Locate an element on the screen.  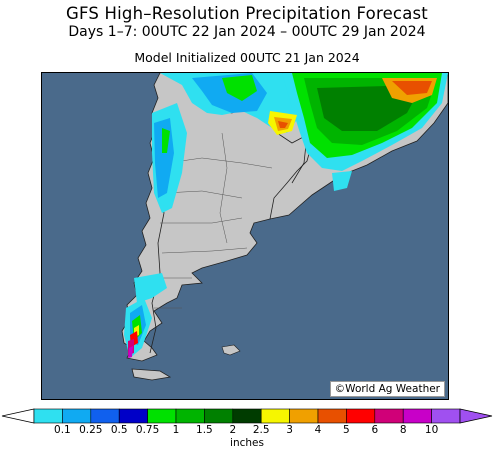
map-credit: ©World Ag Weather is located at coordinates (387, 389).